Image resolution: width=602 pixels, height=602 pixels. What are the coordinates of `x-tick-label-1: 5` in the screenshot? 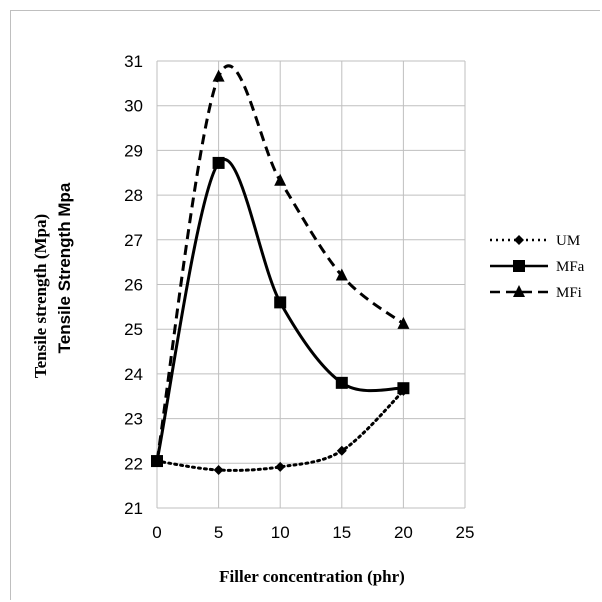 It's located at (218, 532).